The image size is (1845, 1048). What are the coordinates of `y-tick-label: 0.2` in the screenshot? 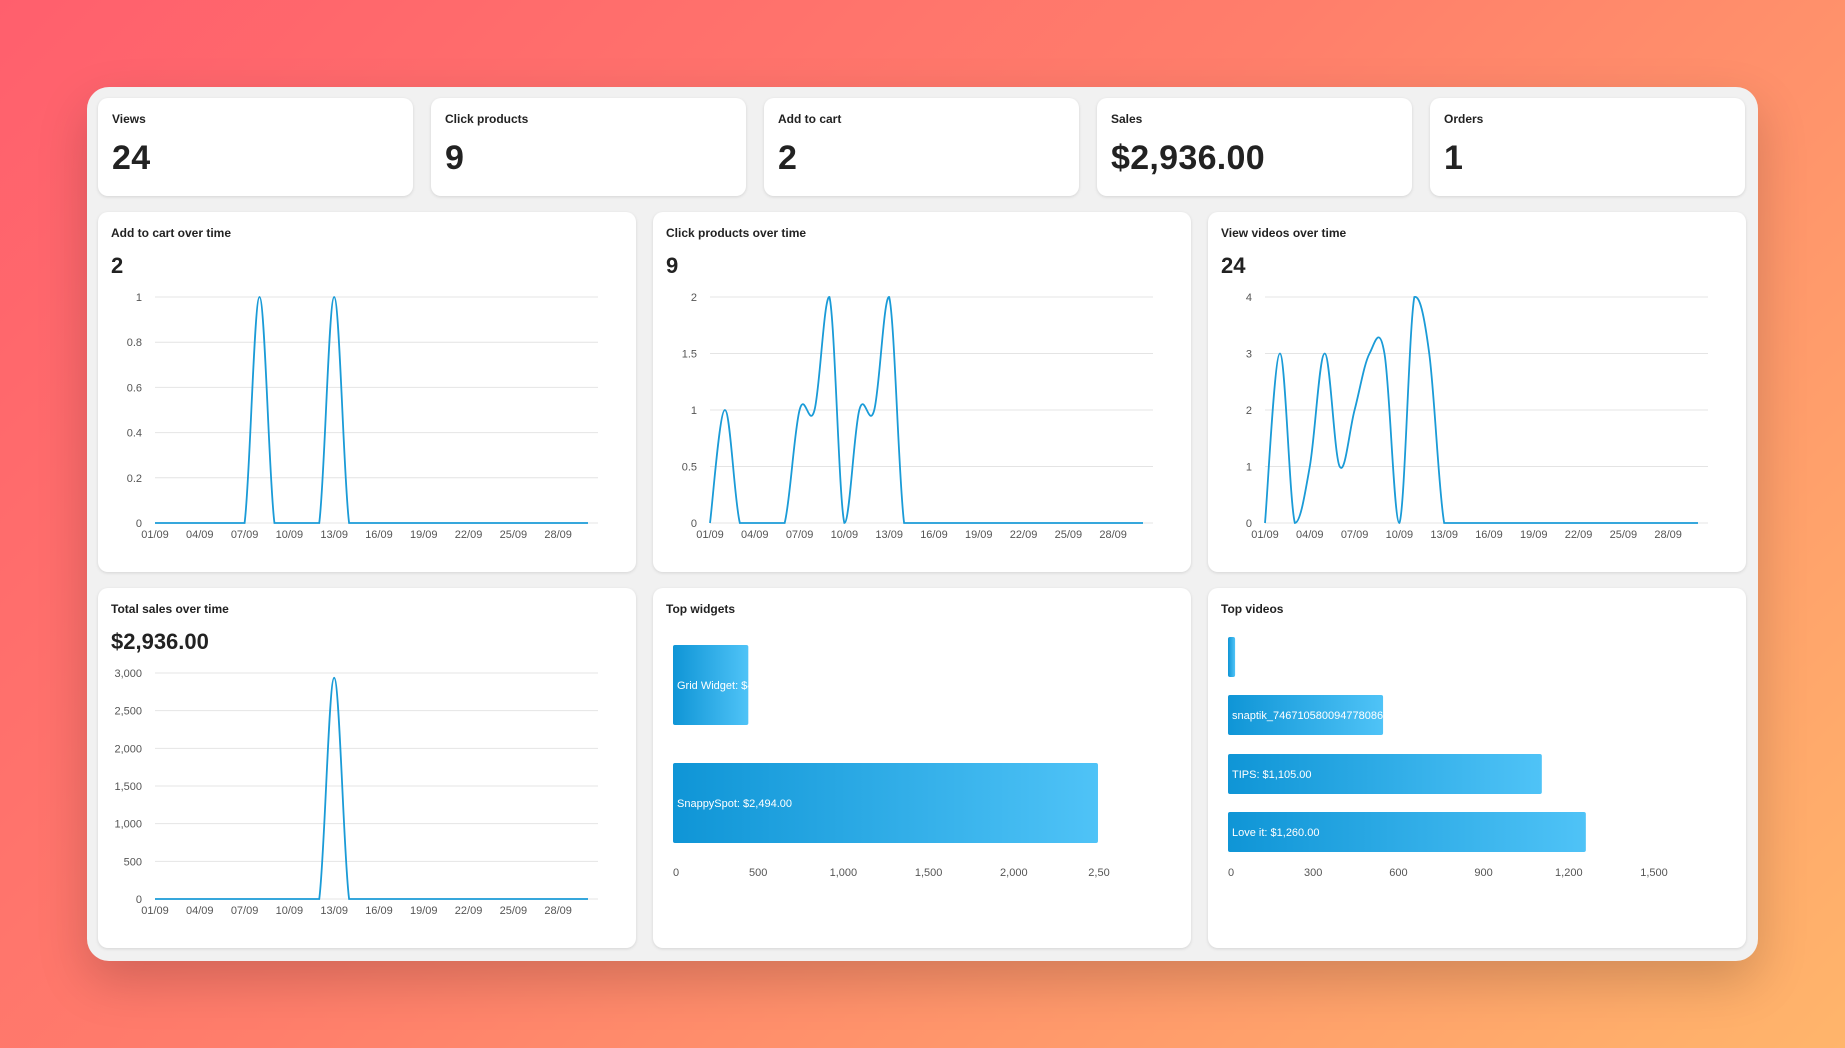 It's located at (134, 479).